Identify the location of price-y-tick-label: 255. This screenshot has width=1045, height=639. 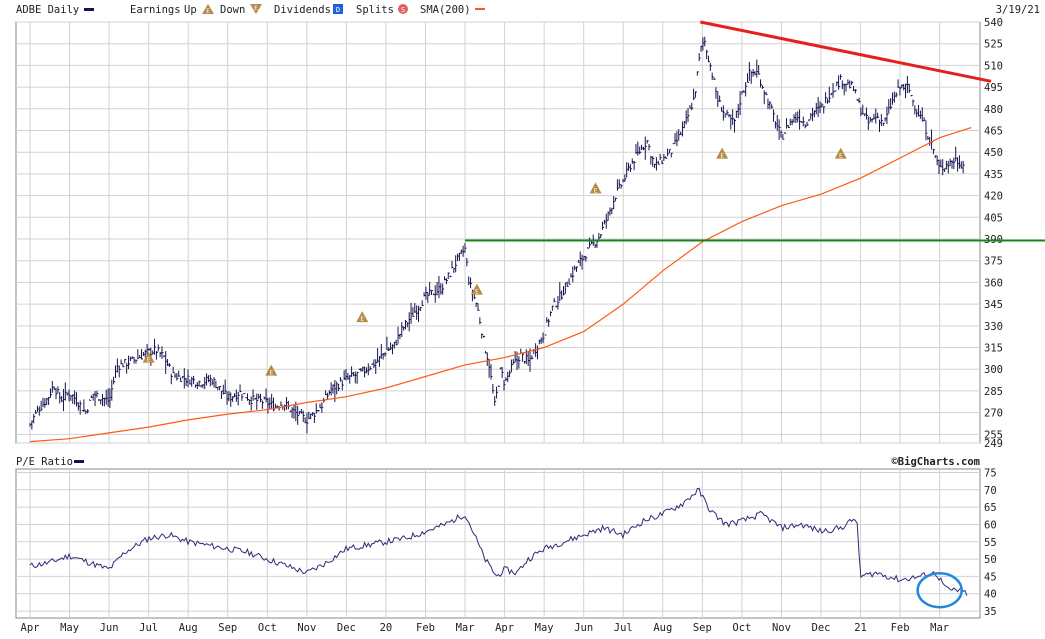
(993, 435).